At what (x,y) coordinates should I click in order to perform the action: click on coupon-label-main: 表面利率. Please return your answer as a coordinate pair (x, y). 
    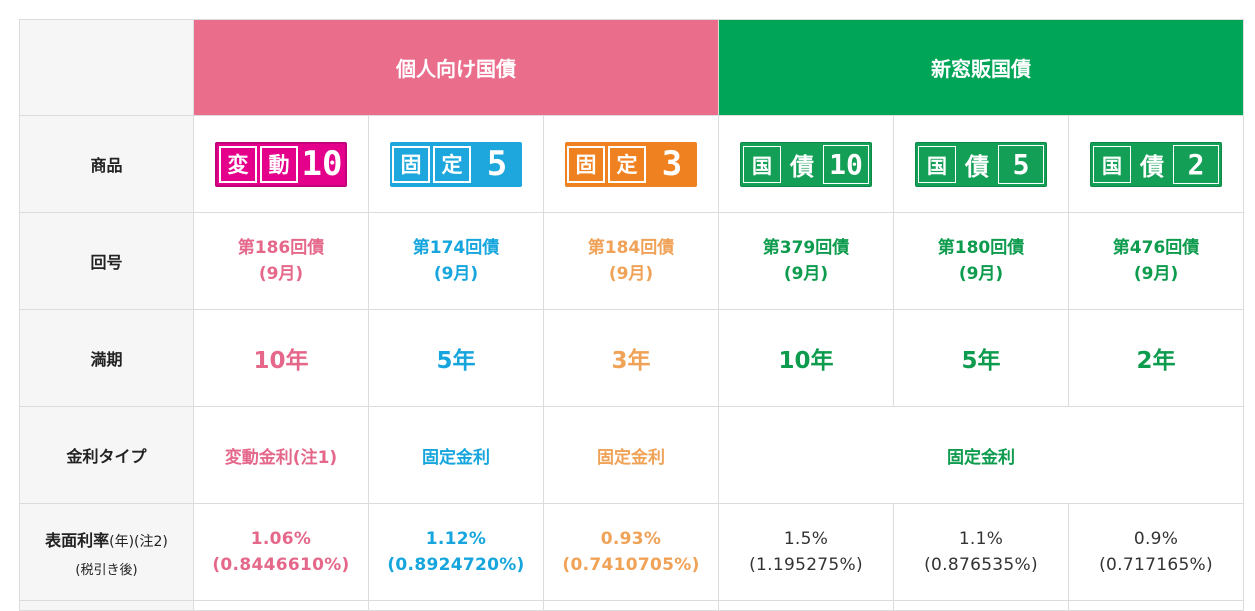
    Looking at the image, I should click on (77, 540).